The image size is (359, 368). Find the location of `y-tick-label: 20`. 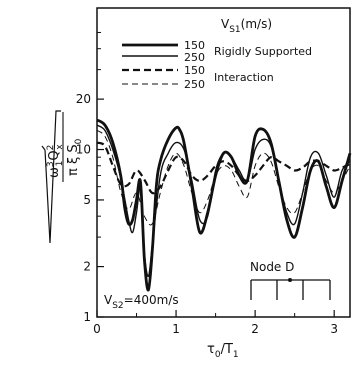

y-tick-label: 20 is located at coordinates (83, 99).